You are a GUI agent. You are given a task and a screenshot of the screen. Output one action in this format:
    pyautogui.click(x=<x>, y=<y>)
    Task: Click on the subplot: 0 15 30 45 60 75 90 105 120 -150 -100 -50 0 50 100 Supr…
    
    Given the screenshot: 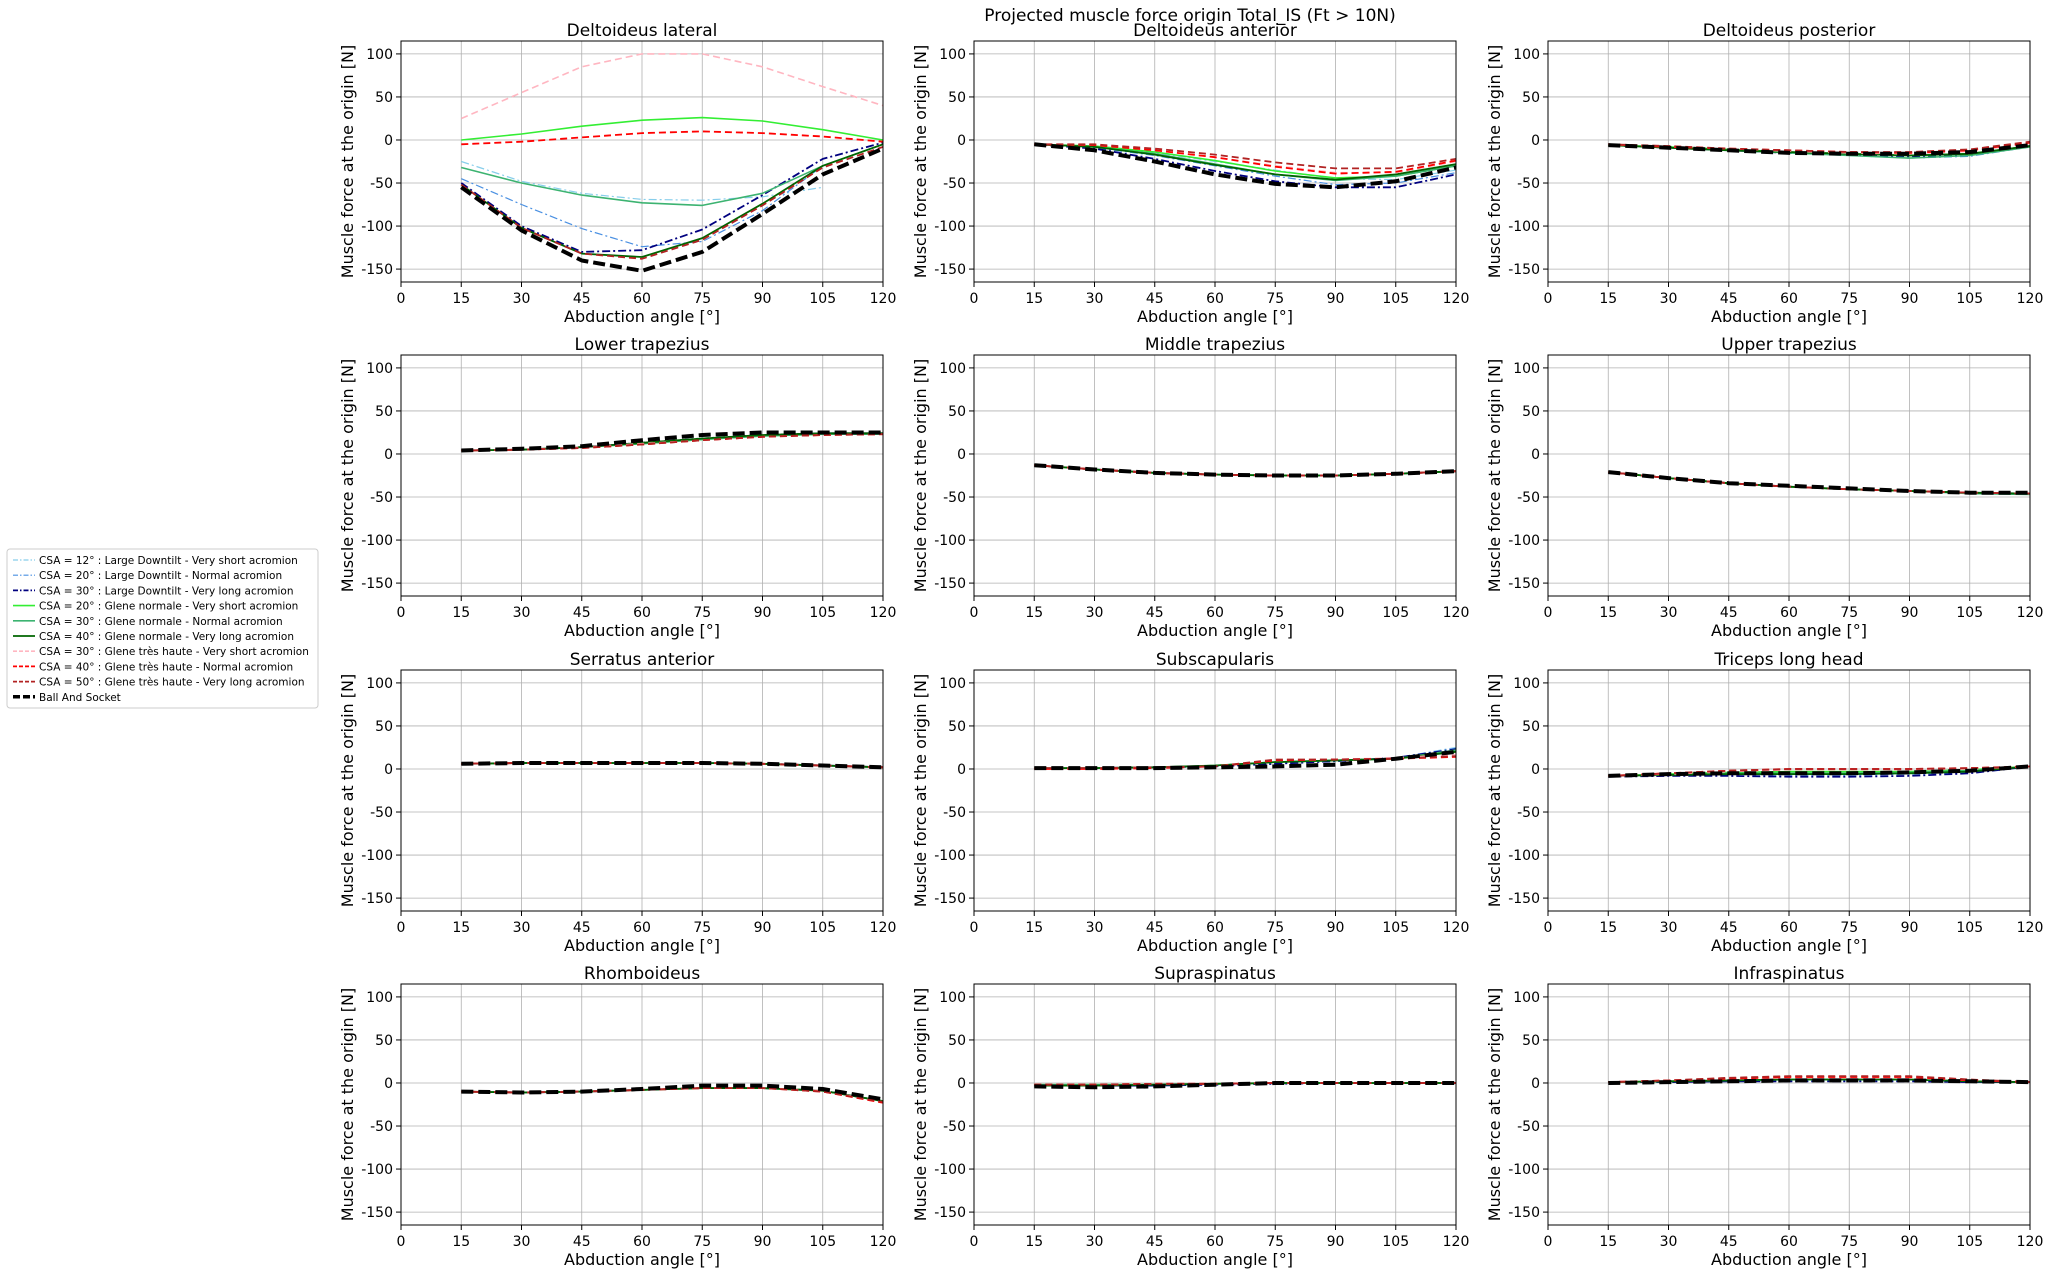 What is the action you would take?
    pyautogui.click(x=1190, y=1116)
    